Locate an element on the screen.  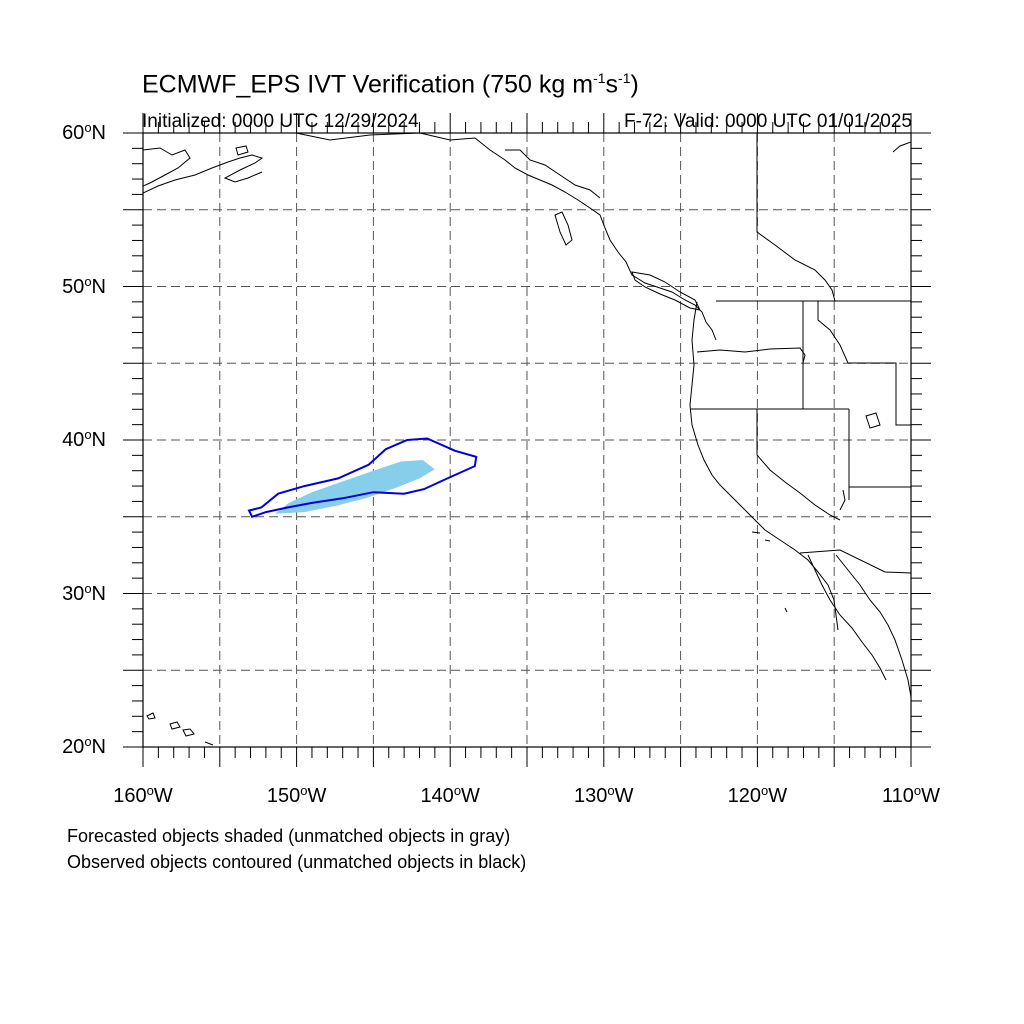
kodiak-island is located at coordinates (242, 150).